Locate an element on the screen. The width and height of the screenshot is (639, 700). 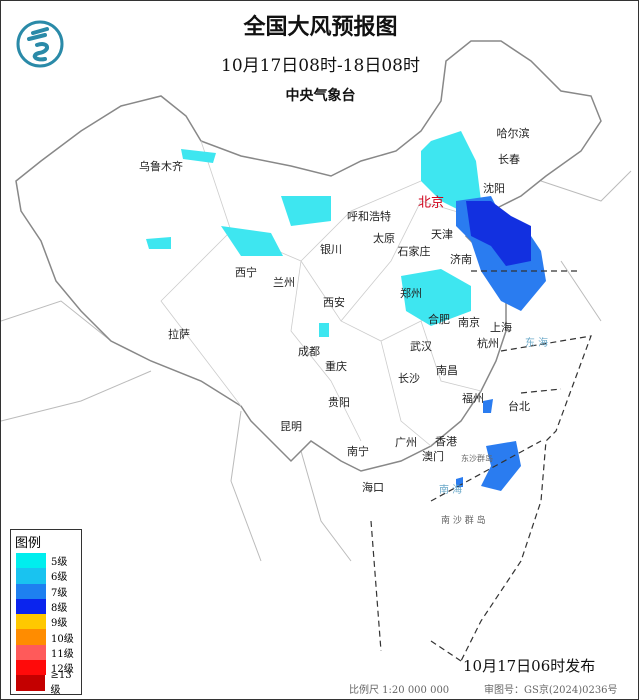
legend-label: 10级 is located at coordinates (62, 639).